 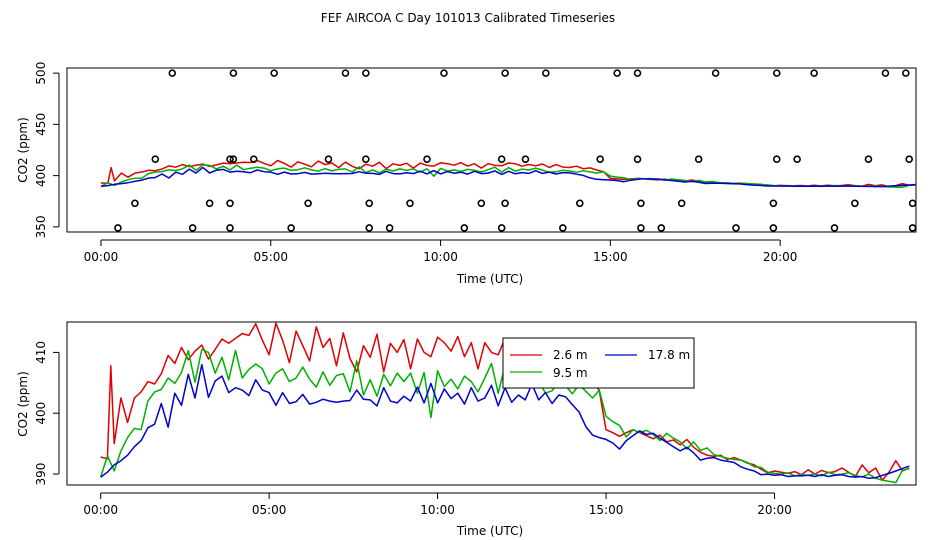 I want to click on top-y-tick-label: 350, so click(x=41, y=226).